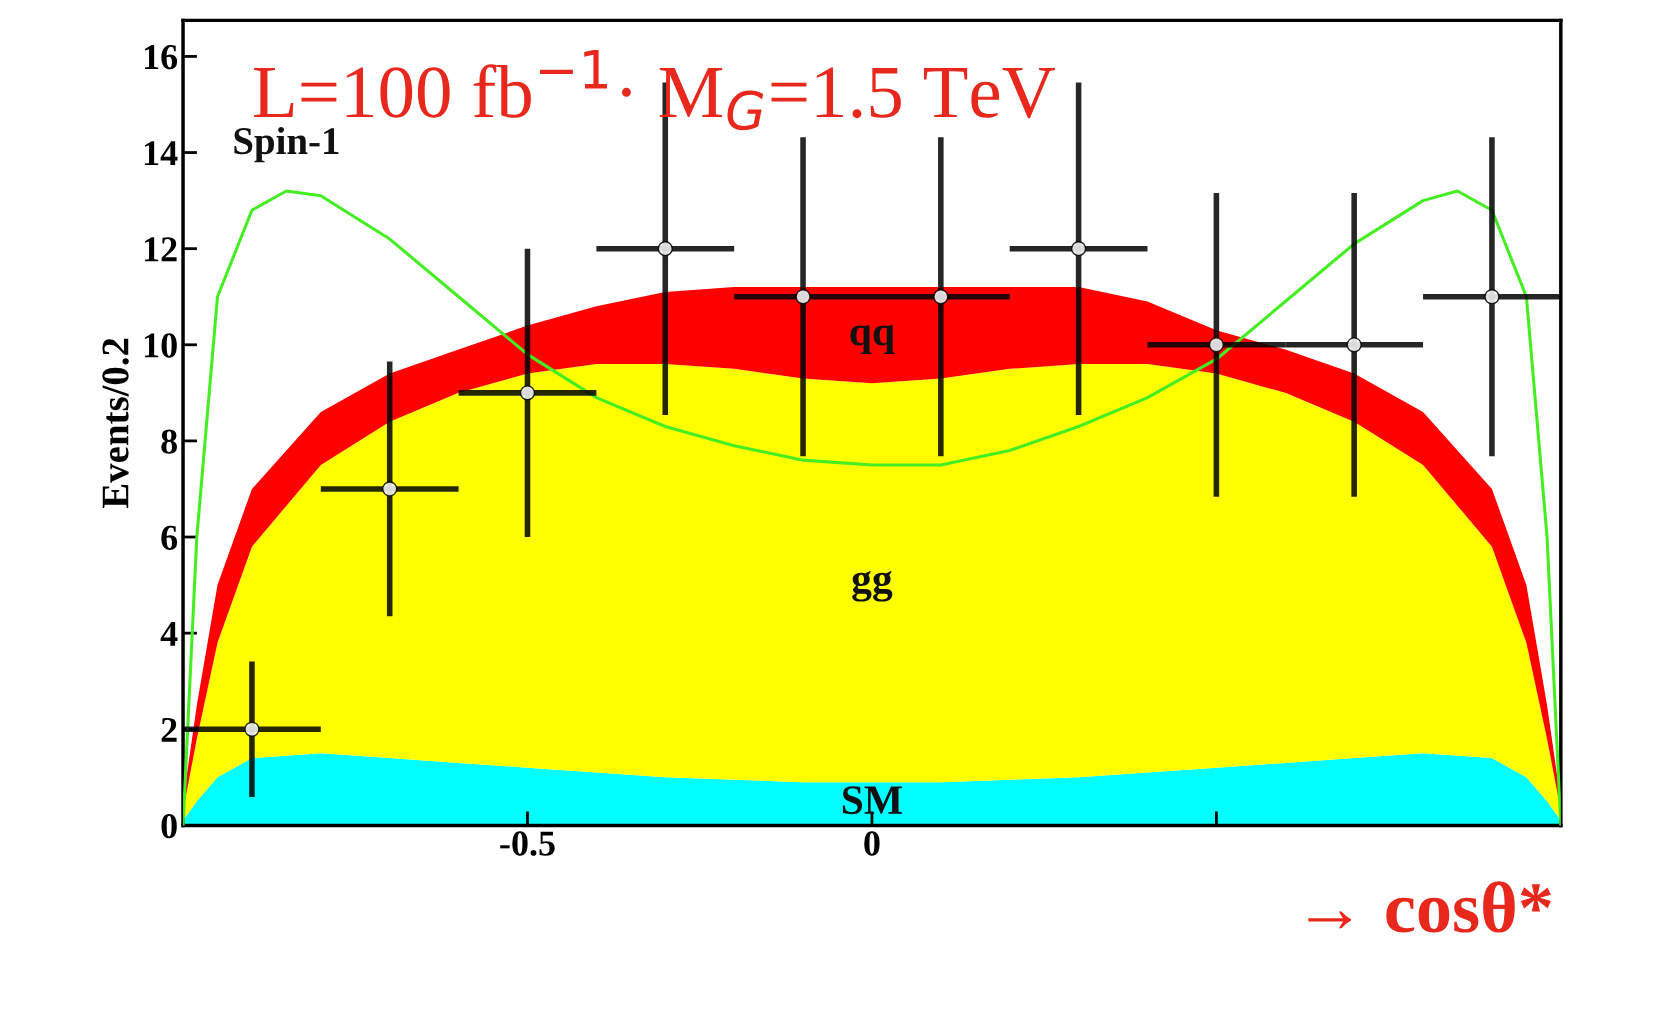 This screenshot has width=1664, height=1019. I want to click on y-tick-label: 12, so click(160, 249).